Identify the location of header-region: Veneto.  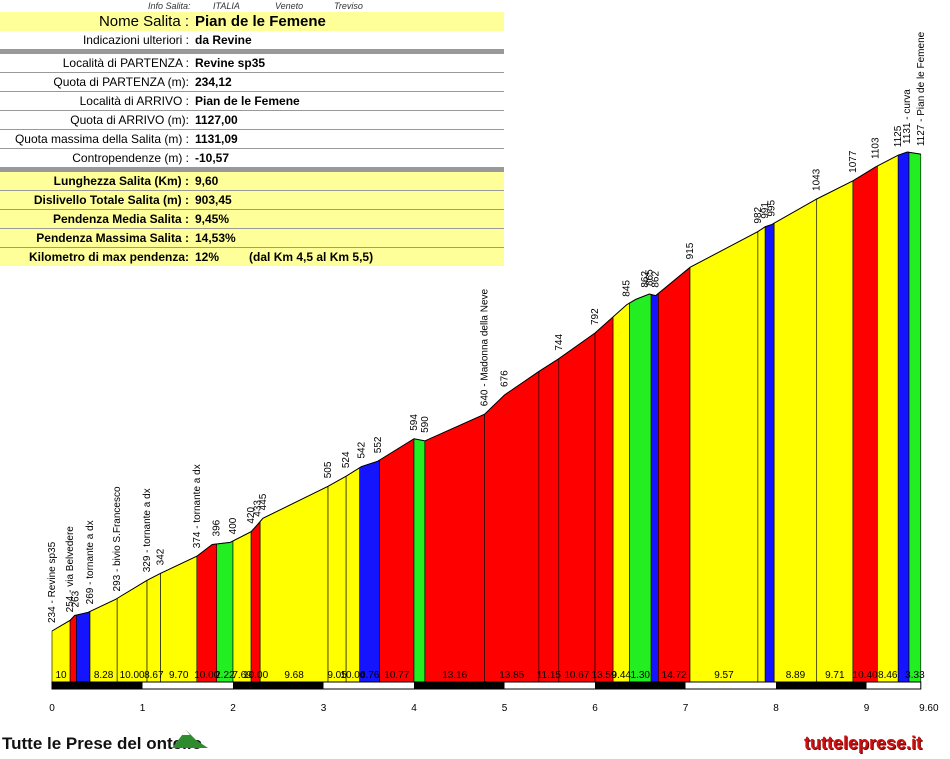
(289, 6).